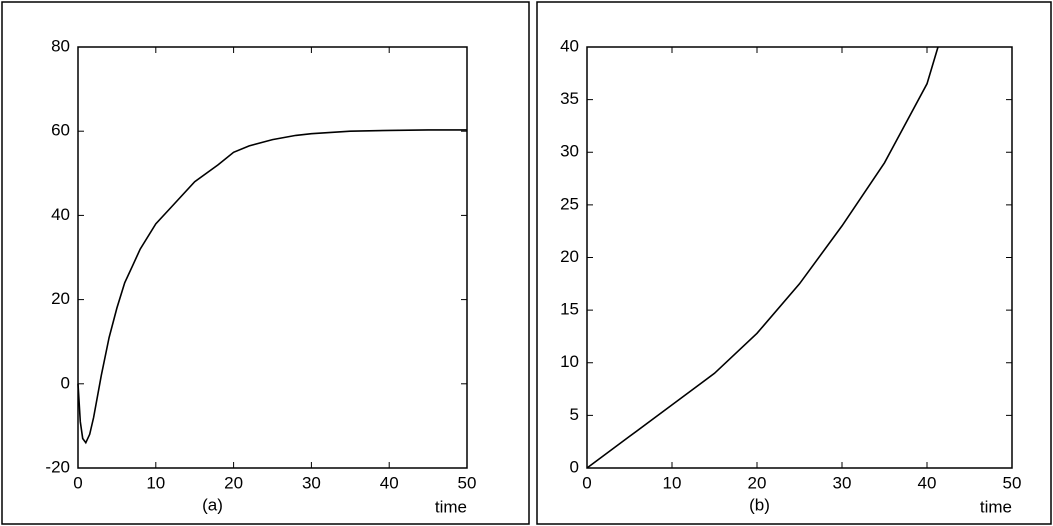 This screenshot has width=1053, height=526. What do you see at coordinates (60, 130) in the screenshot?
I see `y-tick-label: 60` at bounding box center [60, 130].